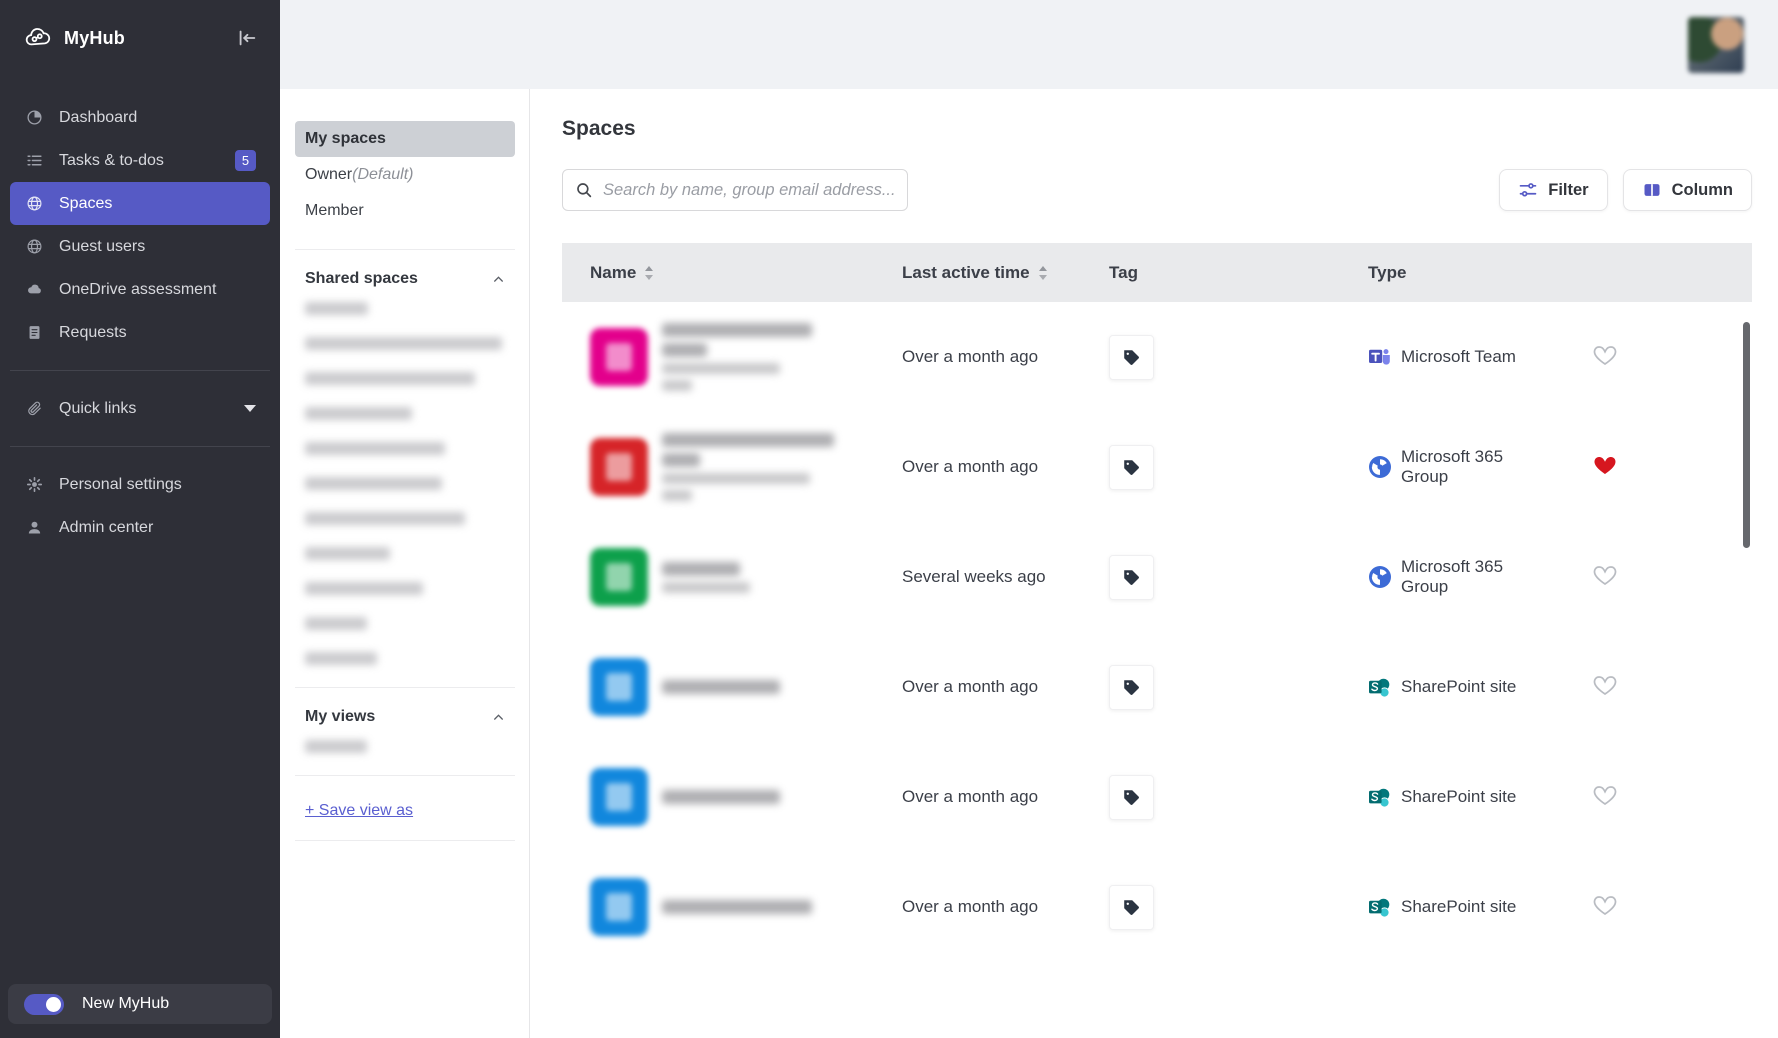 The width and height of the screenshot is (1778, 1038). What do you see at coordinates (613, 272) in the screenshot?
I see `column-header-label: Name` at bounding box center [613, 272].